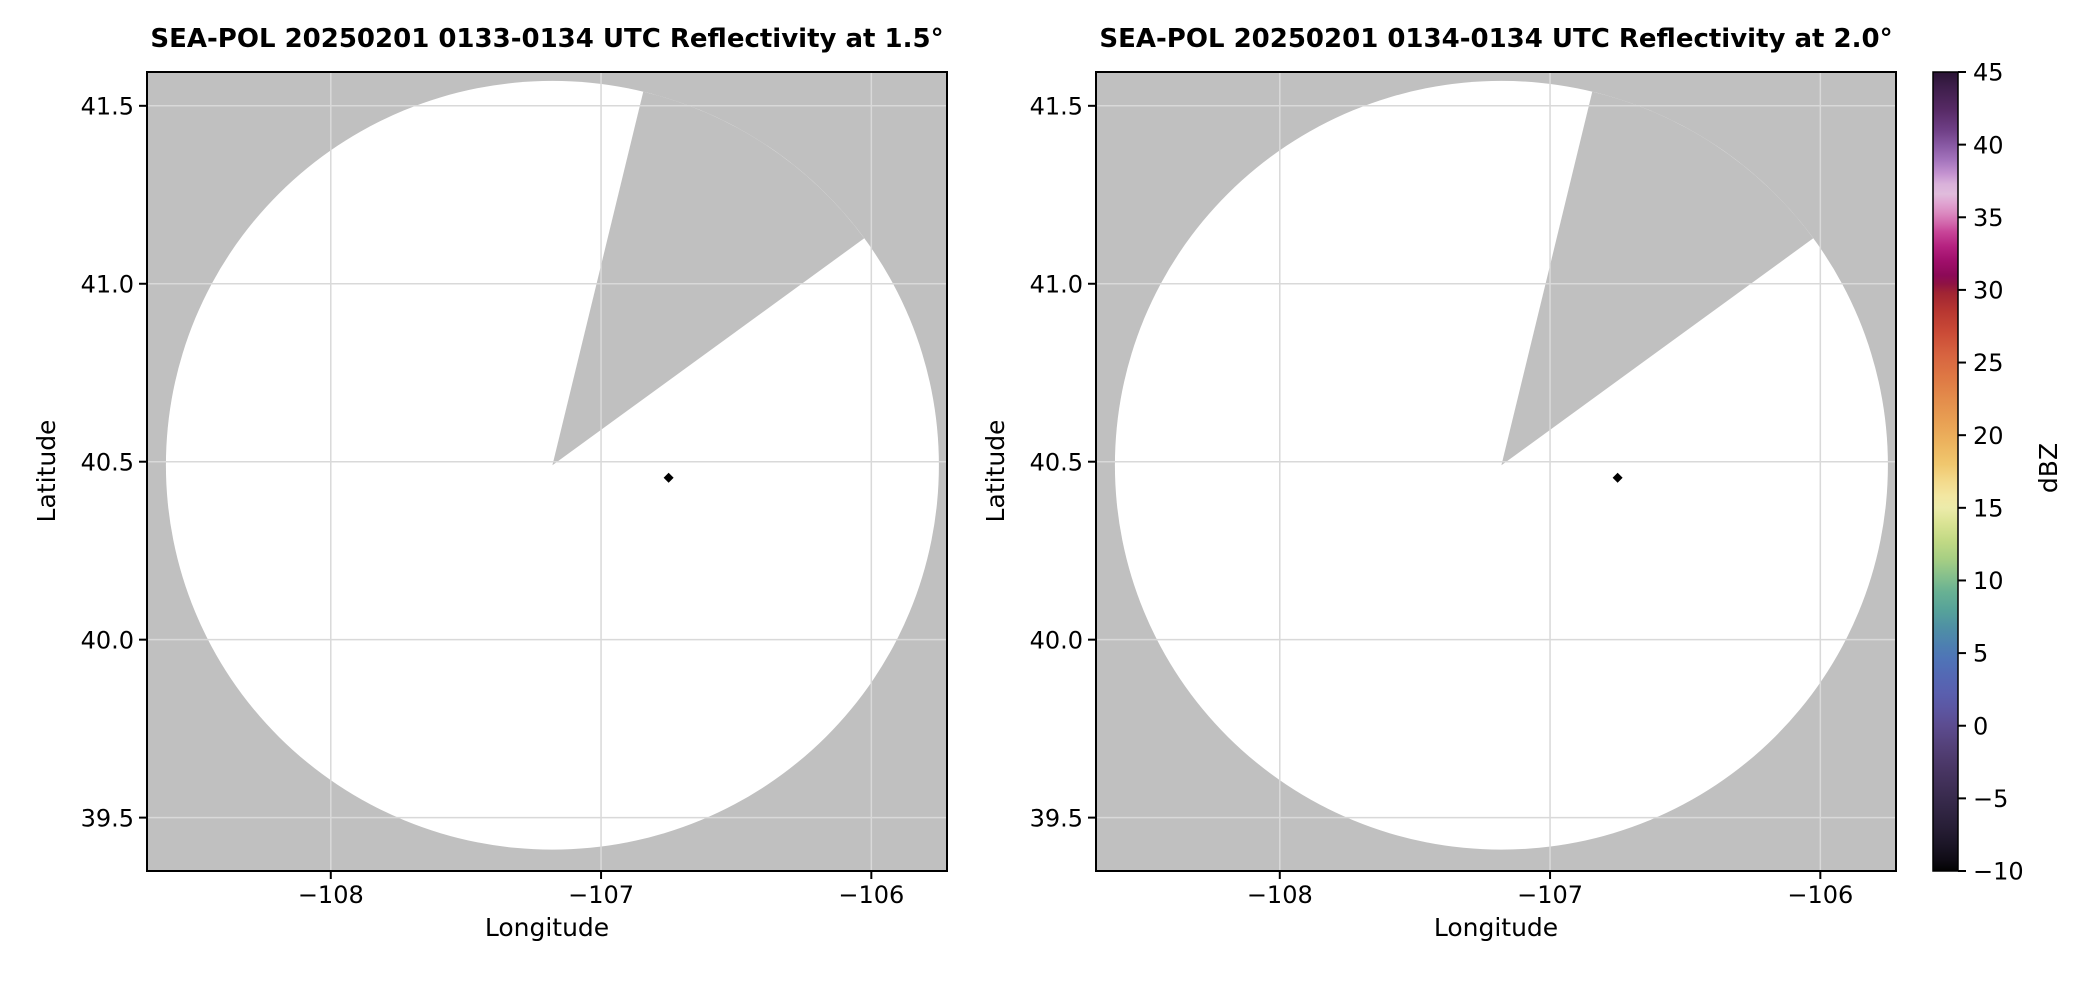 The width and height of the screenshot is (2096, 990). I want to click on colorbar-tick-label: −10, so click(1998, 872).